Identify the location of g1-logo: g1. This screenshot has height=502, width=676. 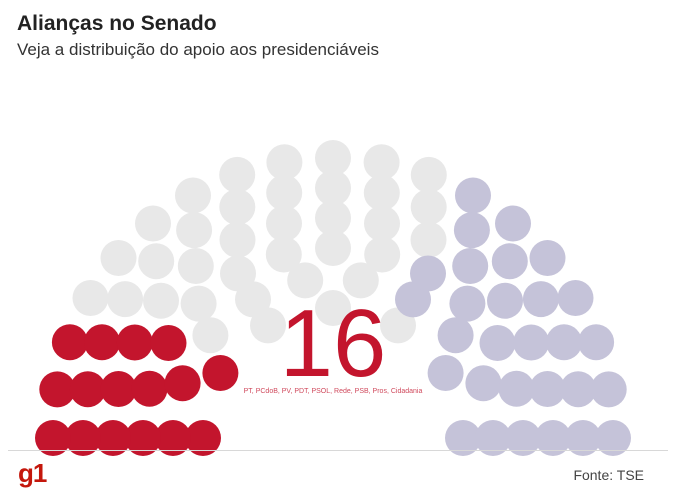
(32, 473).